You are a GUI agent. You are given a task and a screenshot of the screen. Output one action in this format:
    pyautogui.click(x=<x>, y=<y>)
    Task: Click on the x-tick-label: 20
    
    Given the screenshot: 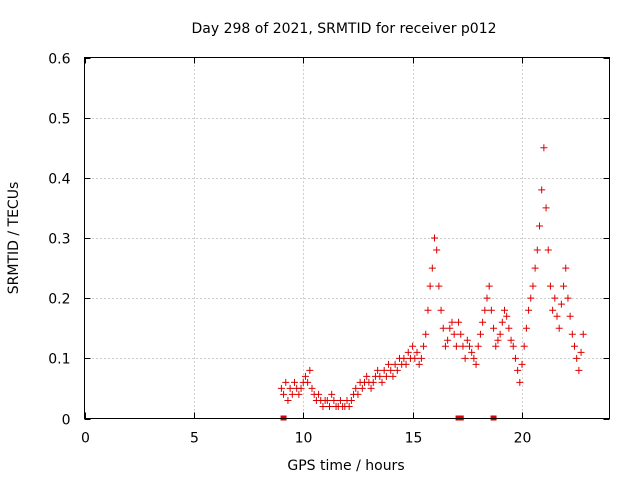 What is the action you would take?
    pyautogui.click(x=523, y=439)
    